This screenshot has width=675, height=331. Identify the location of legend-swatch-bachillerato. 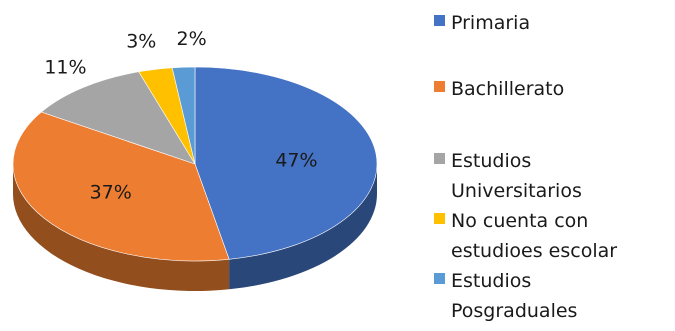
(439, 86).